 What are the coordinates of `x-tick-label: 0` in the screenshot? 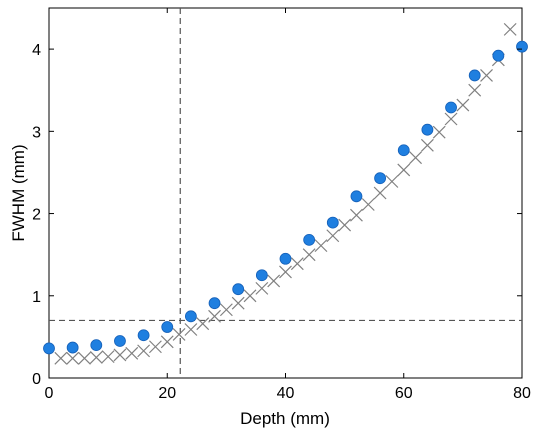 It's located at (49, 393).